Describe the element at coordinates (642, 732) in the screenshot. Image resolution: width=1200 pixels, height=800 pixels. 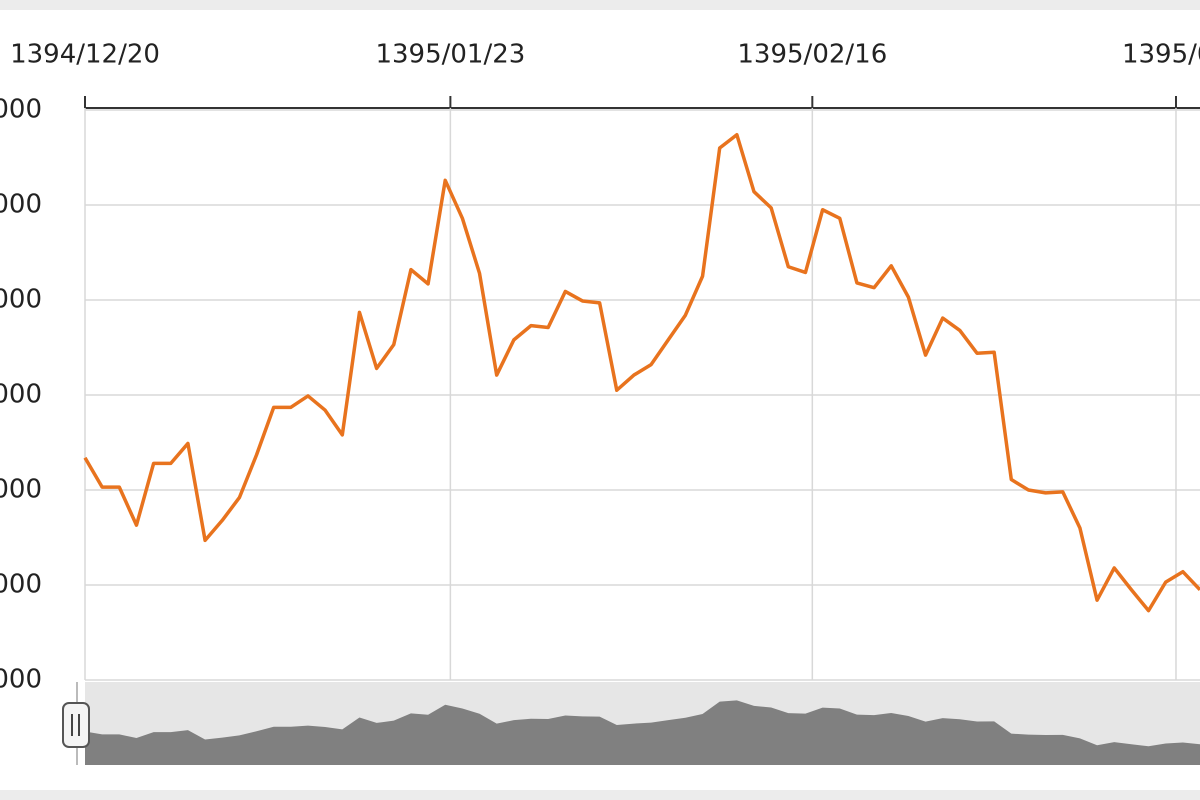
I see `navigator-area` at that location.